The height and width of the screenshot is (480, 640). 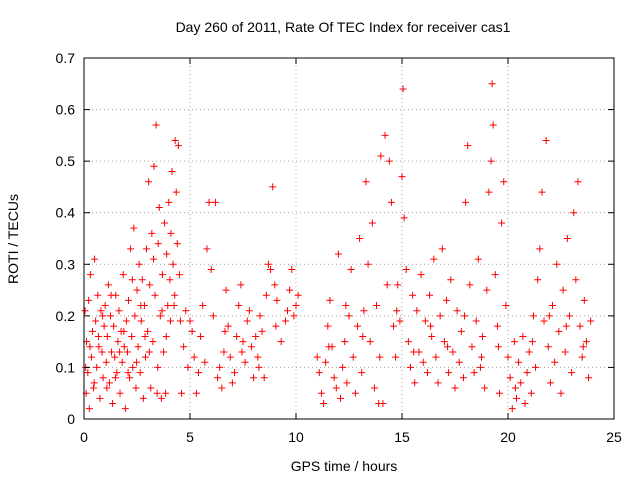 What do you see at coordinates (71, 419) in the screenshot?
I see `y-tick-label: 0` at bounding box center [71, 419].